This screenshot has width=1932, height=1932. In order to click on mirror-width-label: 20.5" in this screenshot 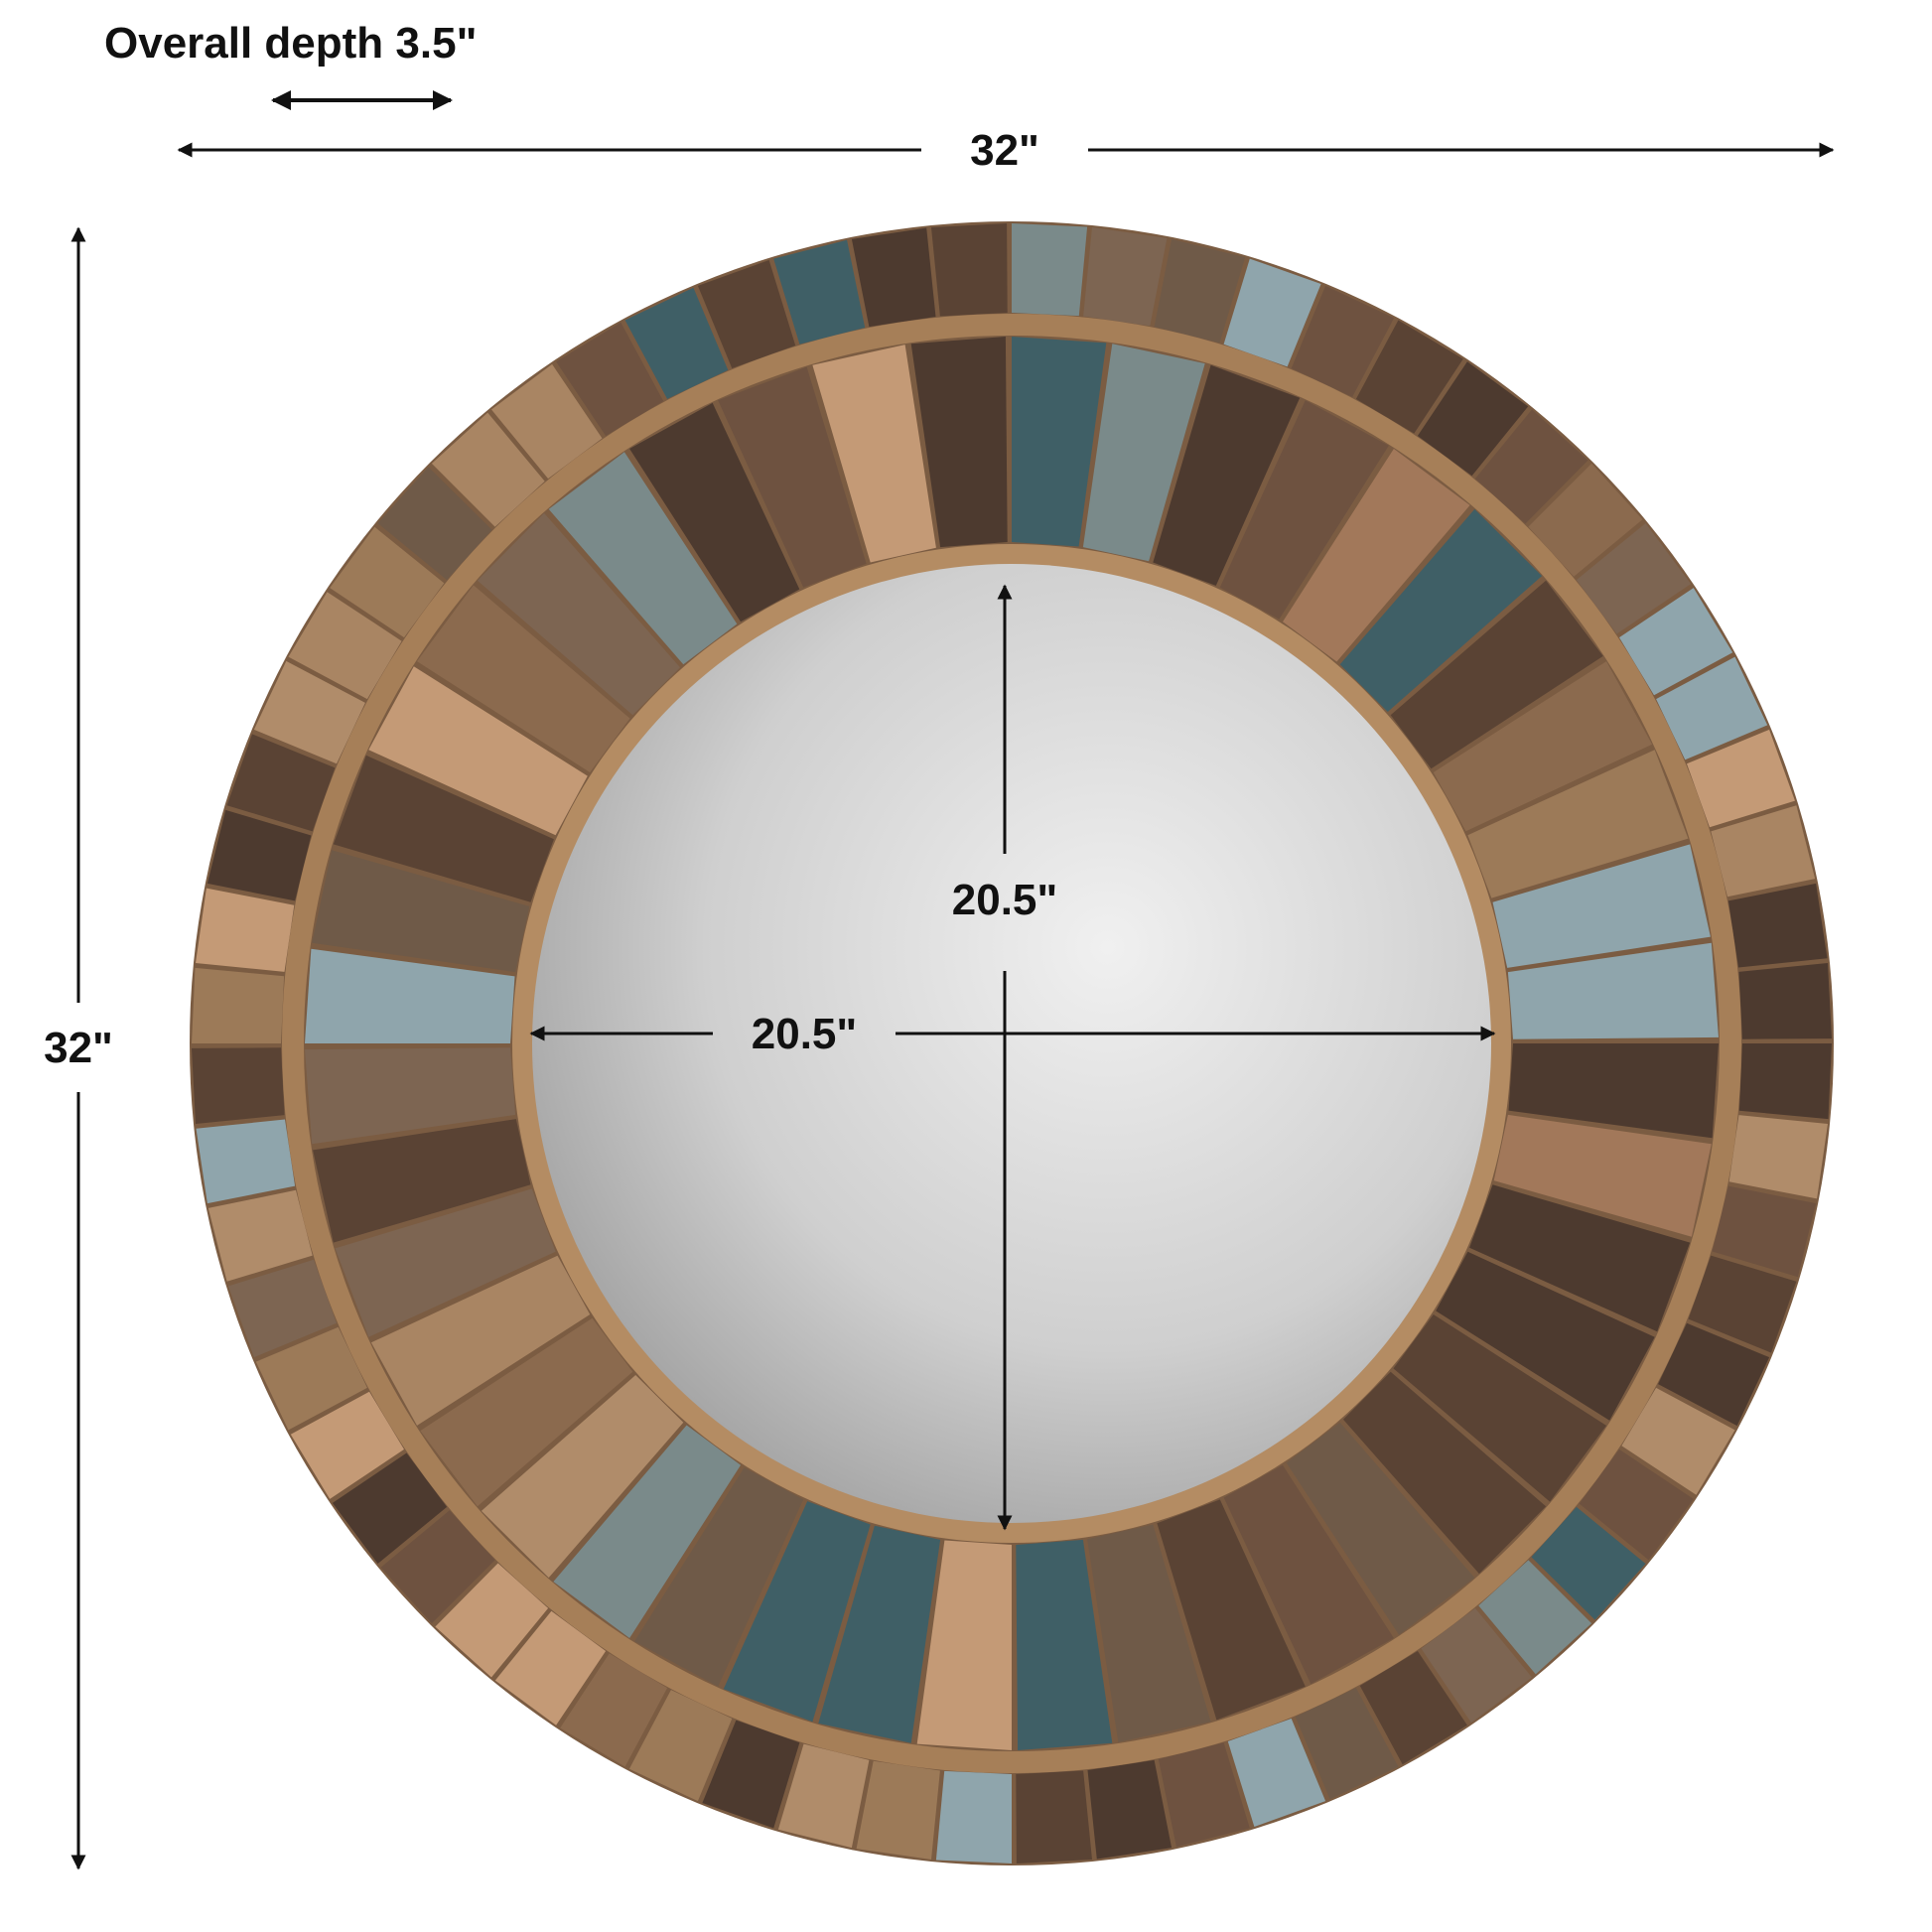, I will do `click(805, 1034)`.